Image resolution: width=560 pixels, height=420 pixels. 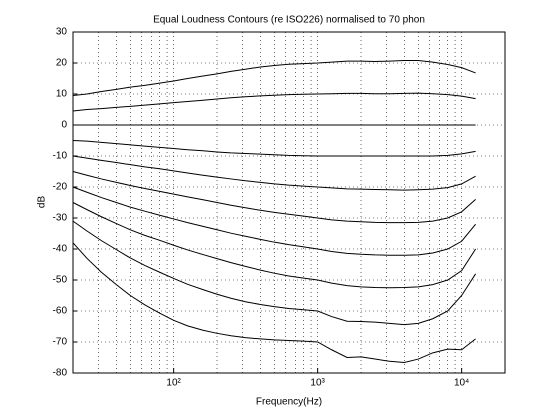 I want to click on y-tick-label: -80, so click(x=60, y=373).